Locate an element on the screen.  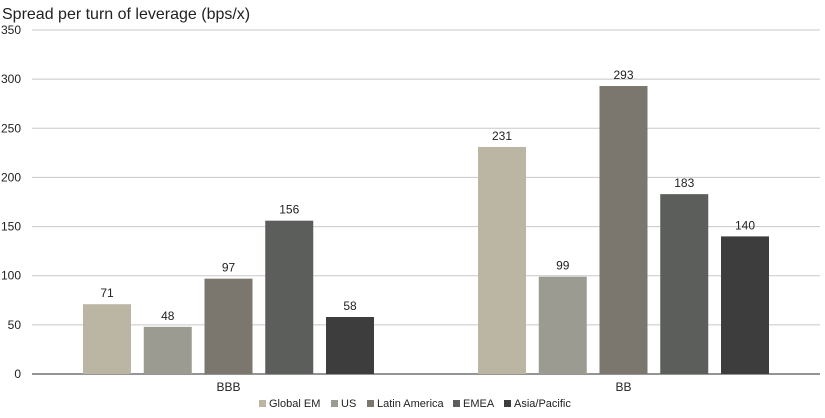
legend-label: EMEA is located at coordinates (479, 404).